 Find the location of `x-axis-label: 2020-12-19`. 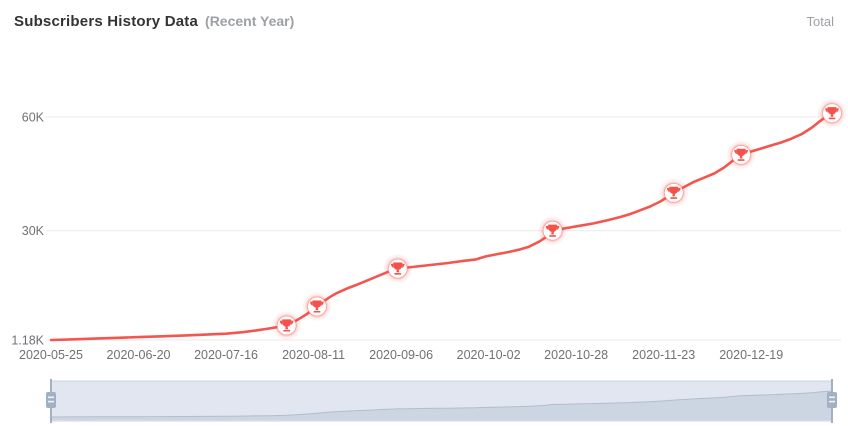

x-axis-label: 2020-12-19 is located at coordinates (751, 355).